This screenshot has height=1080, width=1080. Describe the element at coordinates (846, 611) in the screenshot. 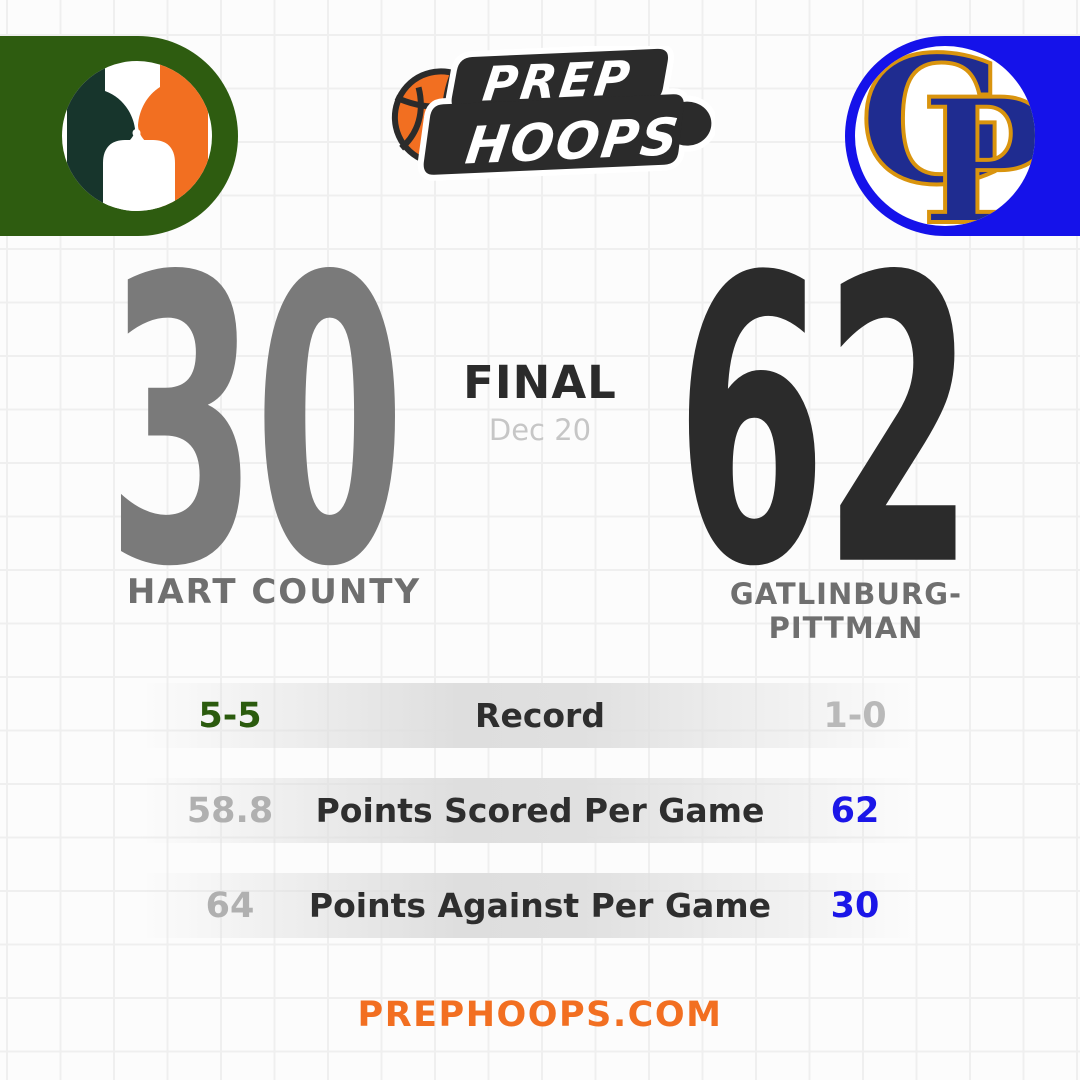

I see `home-team-name: GATLINBURG-PITTMAN` at that location.